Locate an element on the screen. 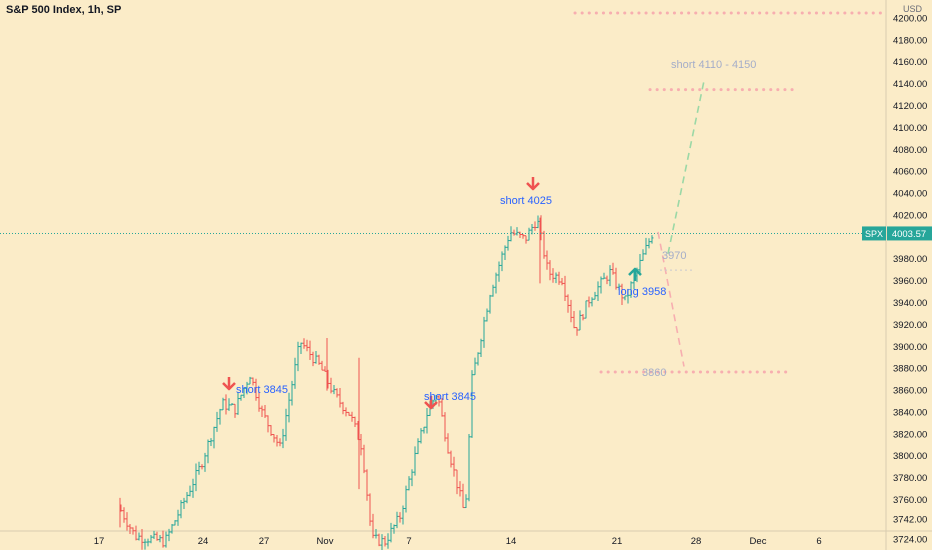 This screenshot has height=550, width=932. y-tick-label: 3880.00 is located at coordinates (910, 369).